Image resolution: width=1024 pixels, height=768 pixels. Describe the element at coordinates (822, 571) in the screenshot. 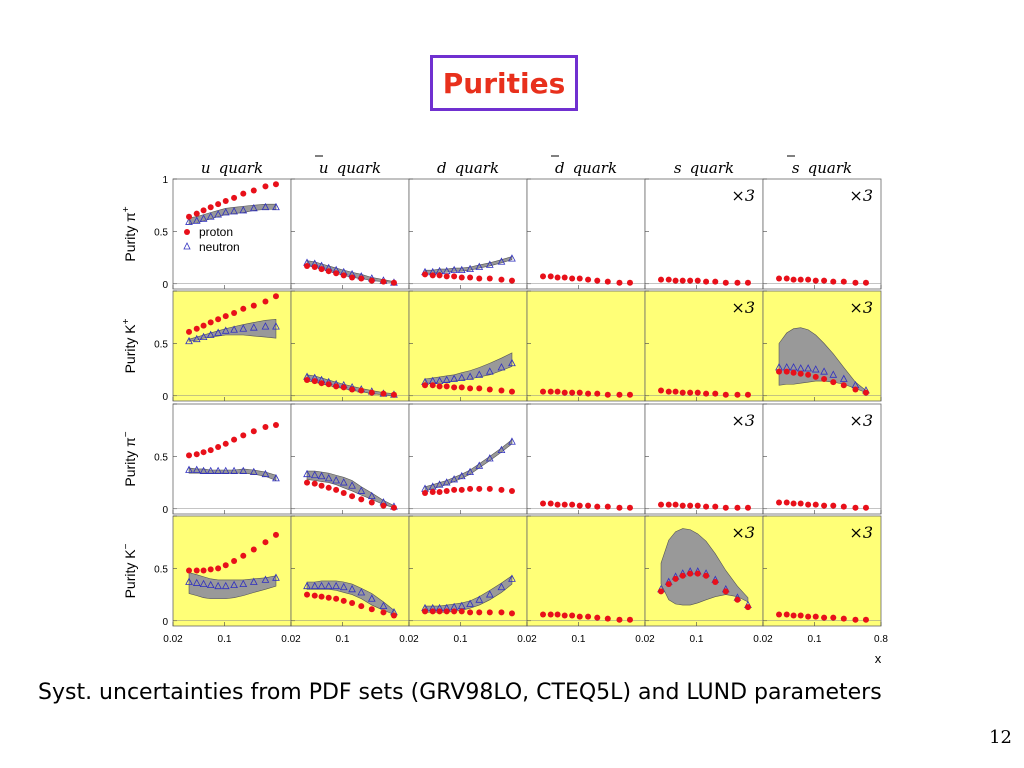

I see `panel-r3-c5` at that location.